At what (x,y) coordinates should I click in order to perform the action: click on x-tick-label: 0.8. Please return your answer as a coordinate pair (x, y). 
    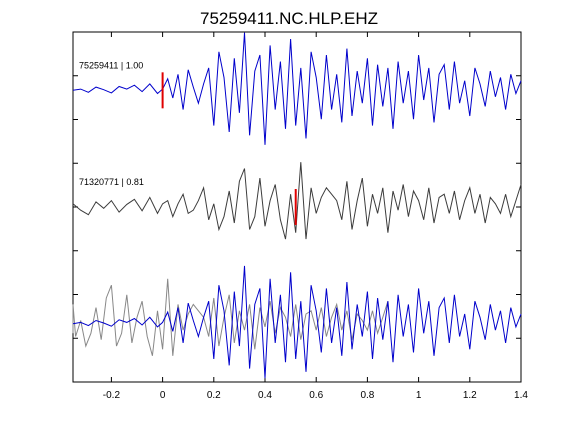
    Looking at the image, I should click on (367, 395).